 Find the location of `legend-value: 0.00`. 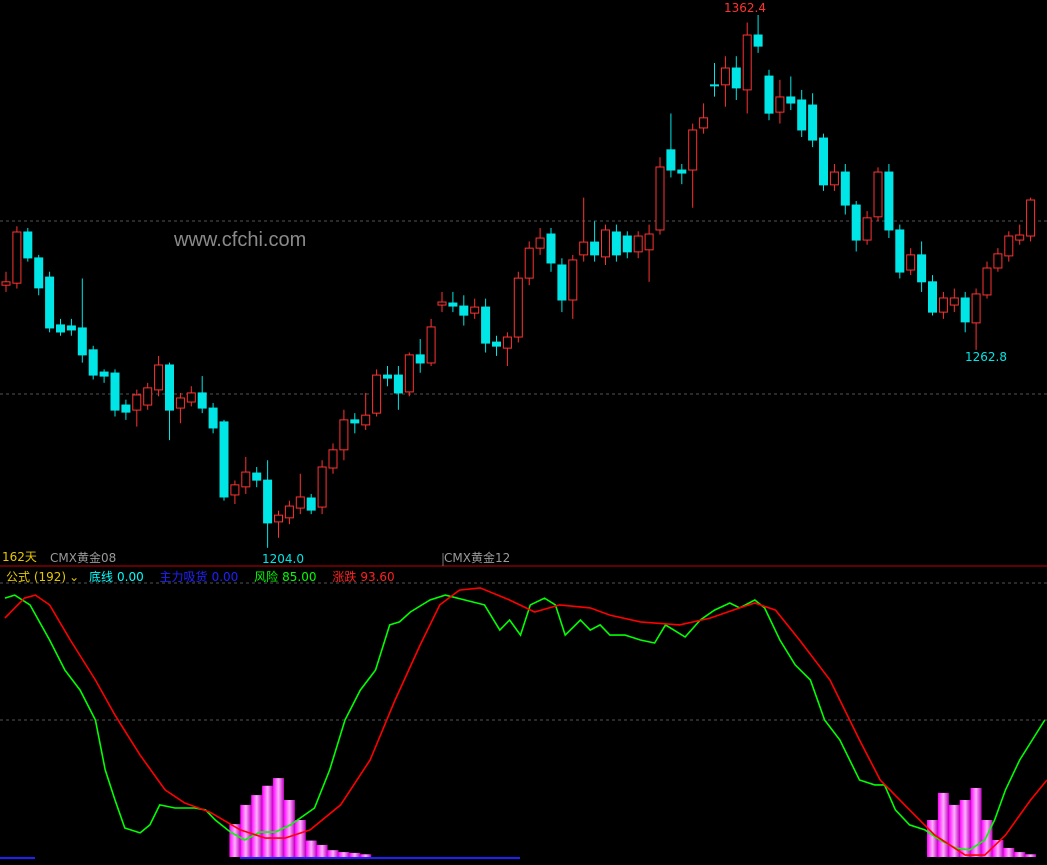

legend-value: 0.00 is located at coordinates (130, 577).